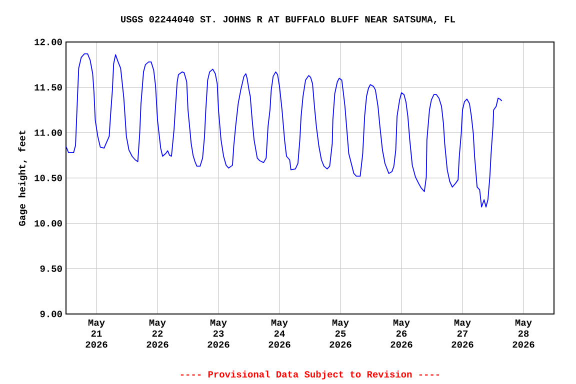 This screenshot has height=384, width=576. Describe the element at coordinates (51, 268) in the screenshot. I see `y-tick-label: 9.50` at that location.